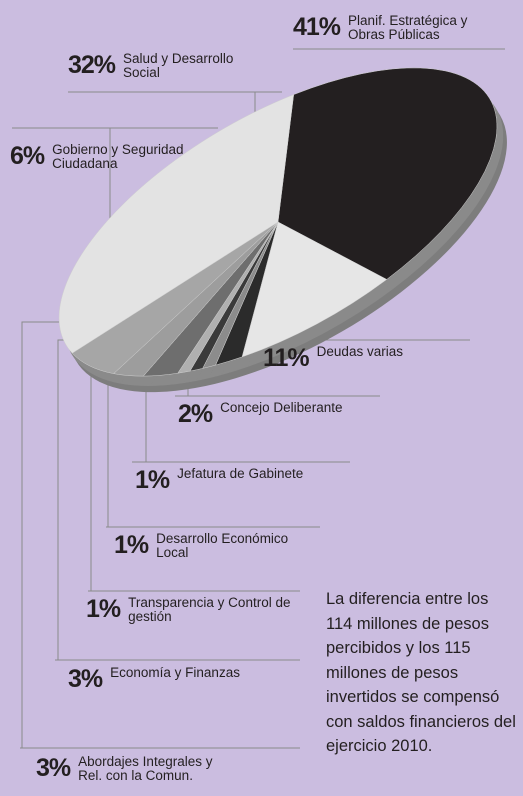 This screenshot has width=523, height=796. Describe the element at coordinates (209, 609) in the screenshot. I see `category-label: Transparencia y Control de gestión` at that location.